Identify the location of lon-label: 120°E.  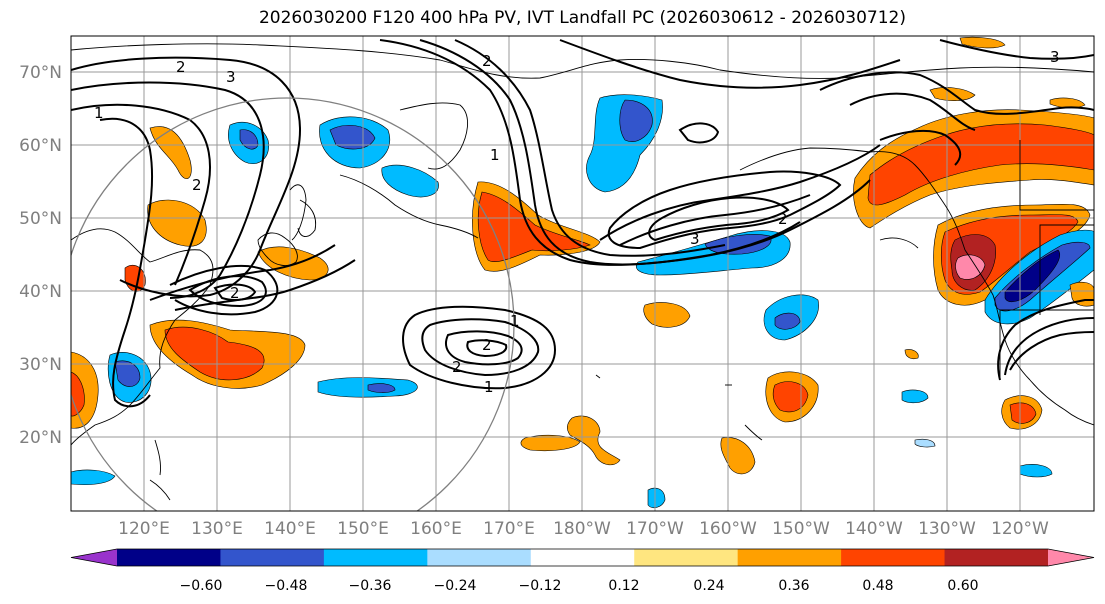
(144, 529).